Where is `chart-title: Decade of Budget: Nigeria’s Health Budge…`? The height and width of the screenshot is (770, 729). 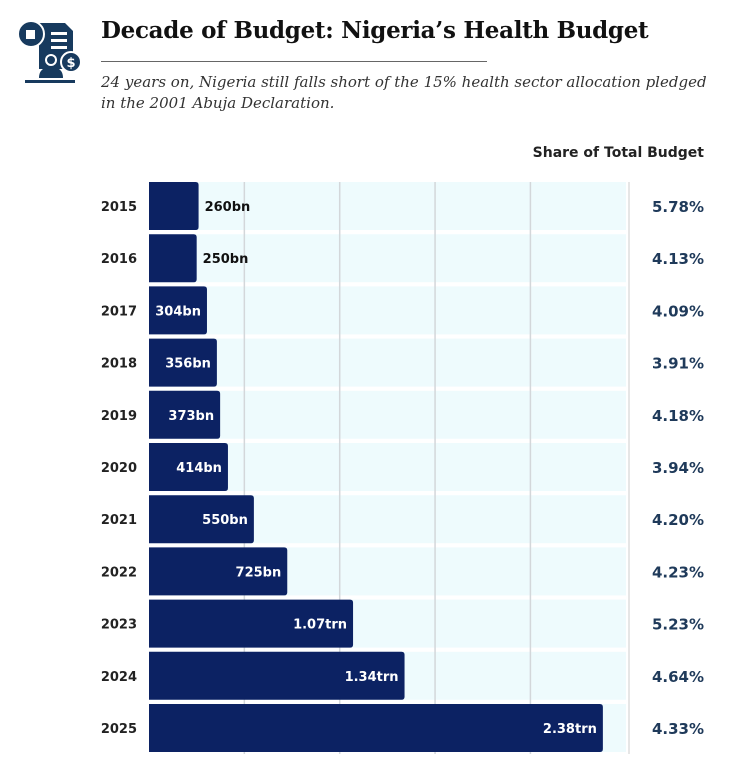 chart-title: Decade of Budget: Nigeria’s Health Budge… is located at coordinates (375, 30).